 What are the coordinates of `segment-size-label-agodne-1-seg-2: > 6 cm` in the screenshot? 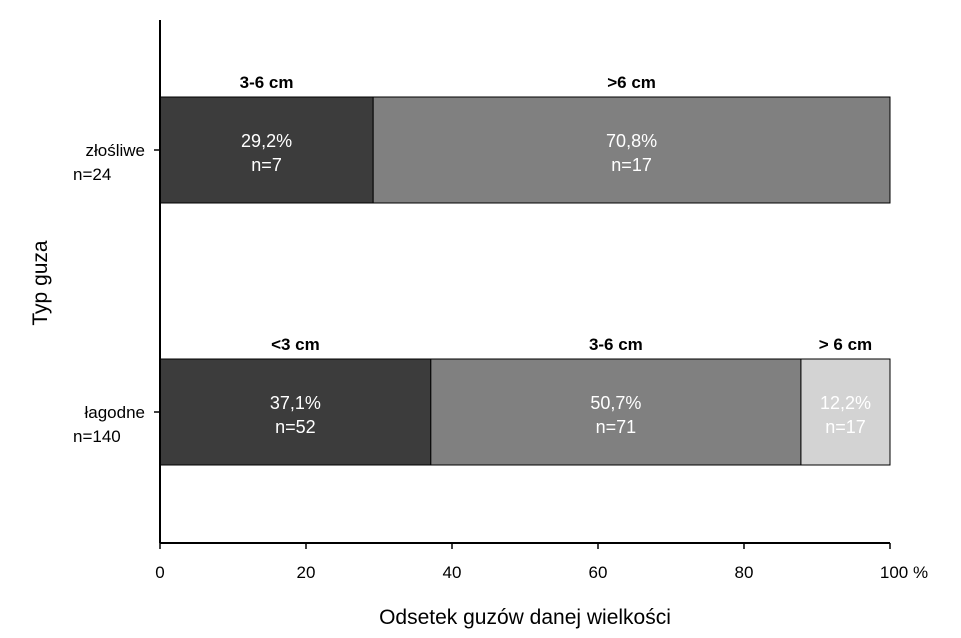 It's located at (845, 344).